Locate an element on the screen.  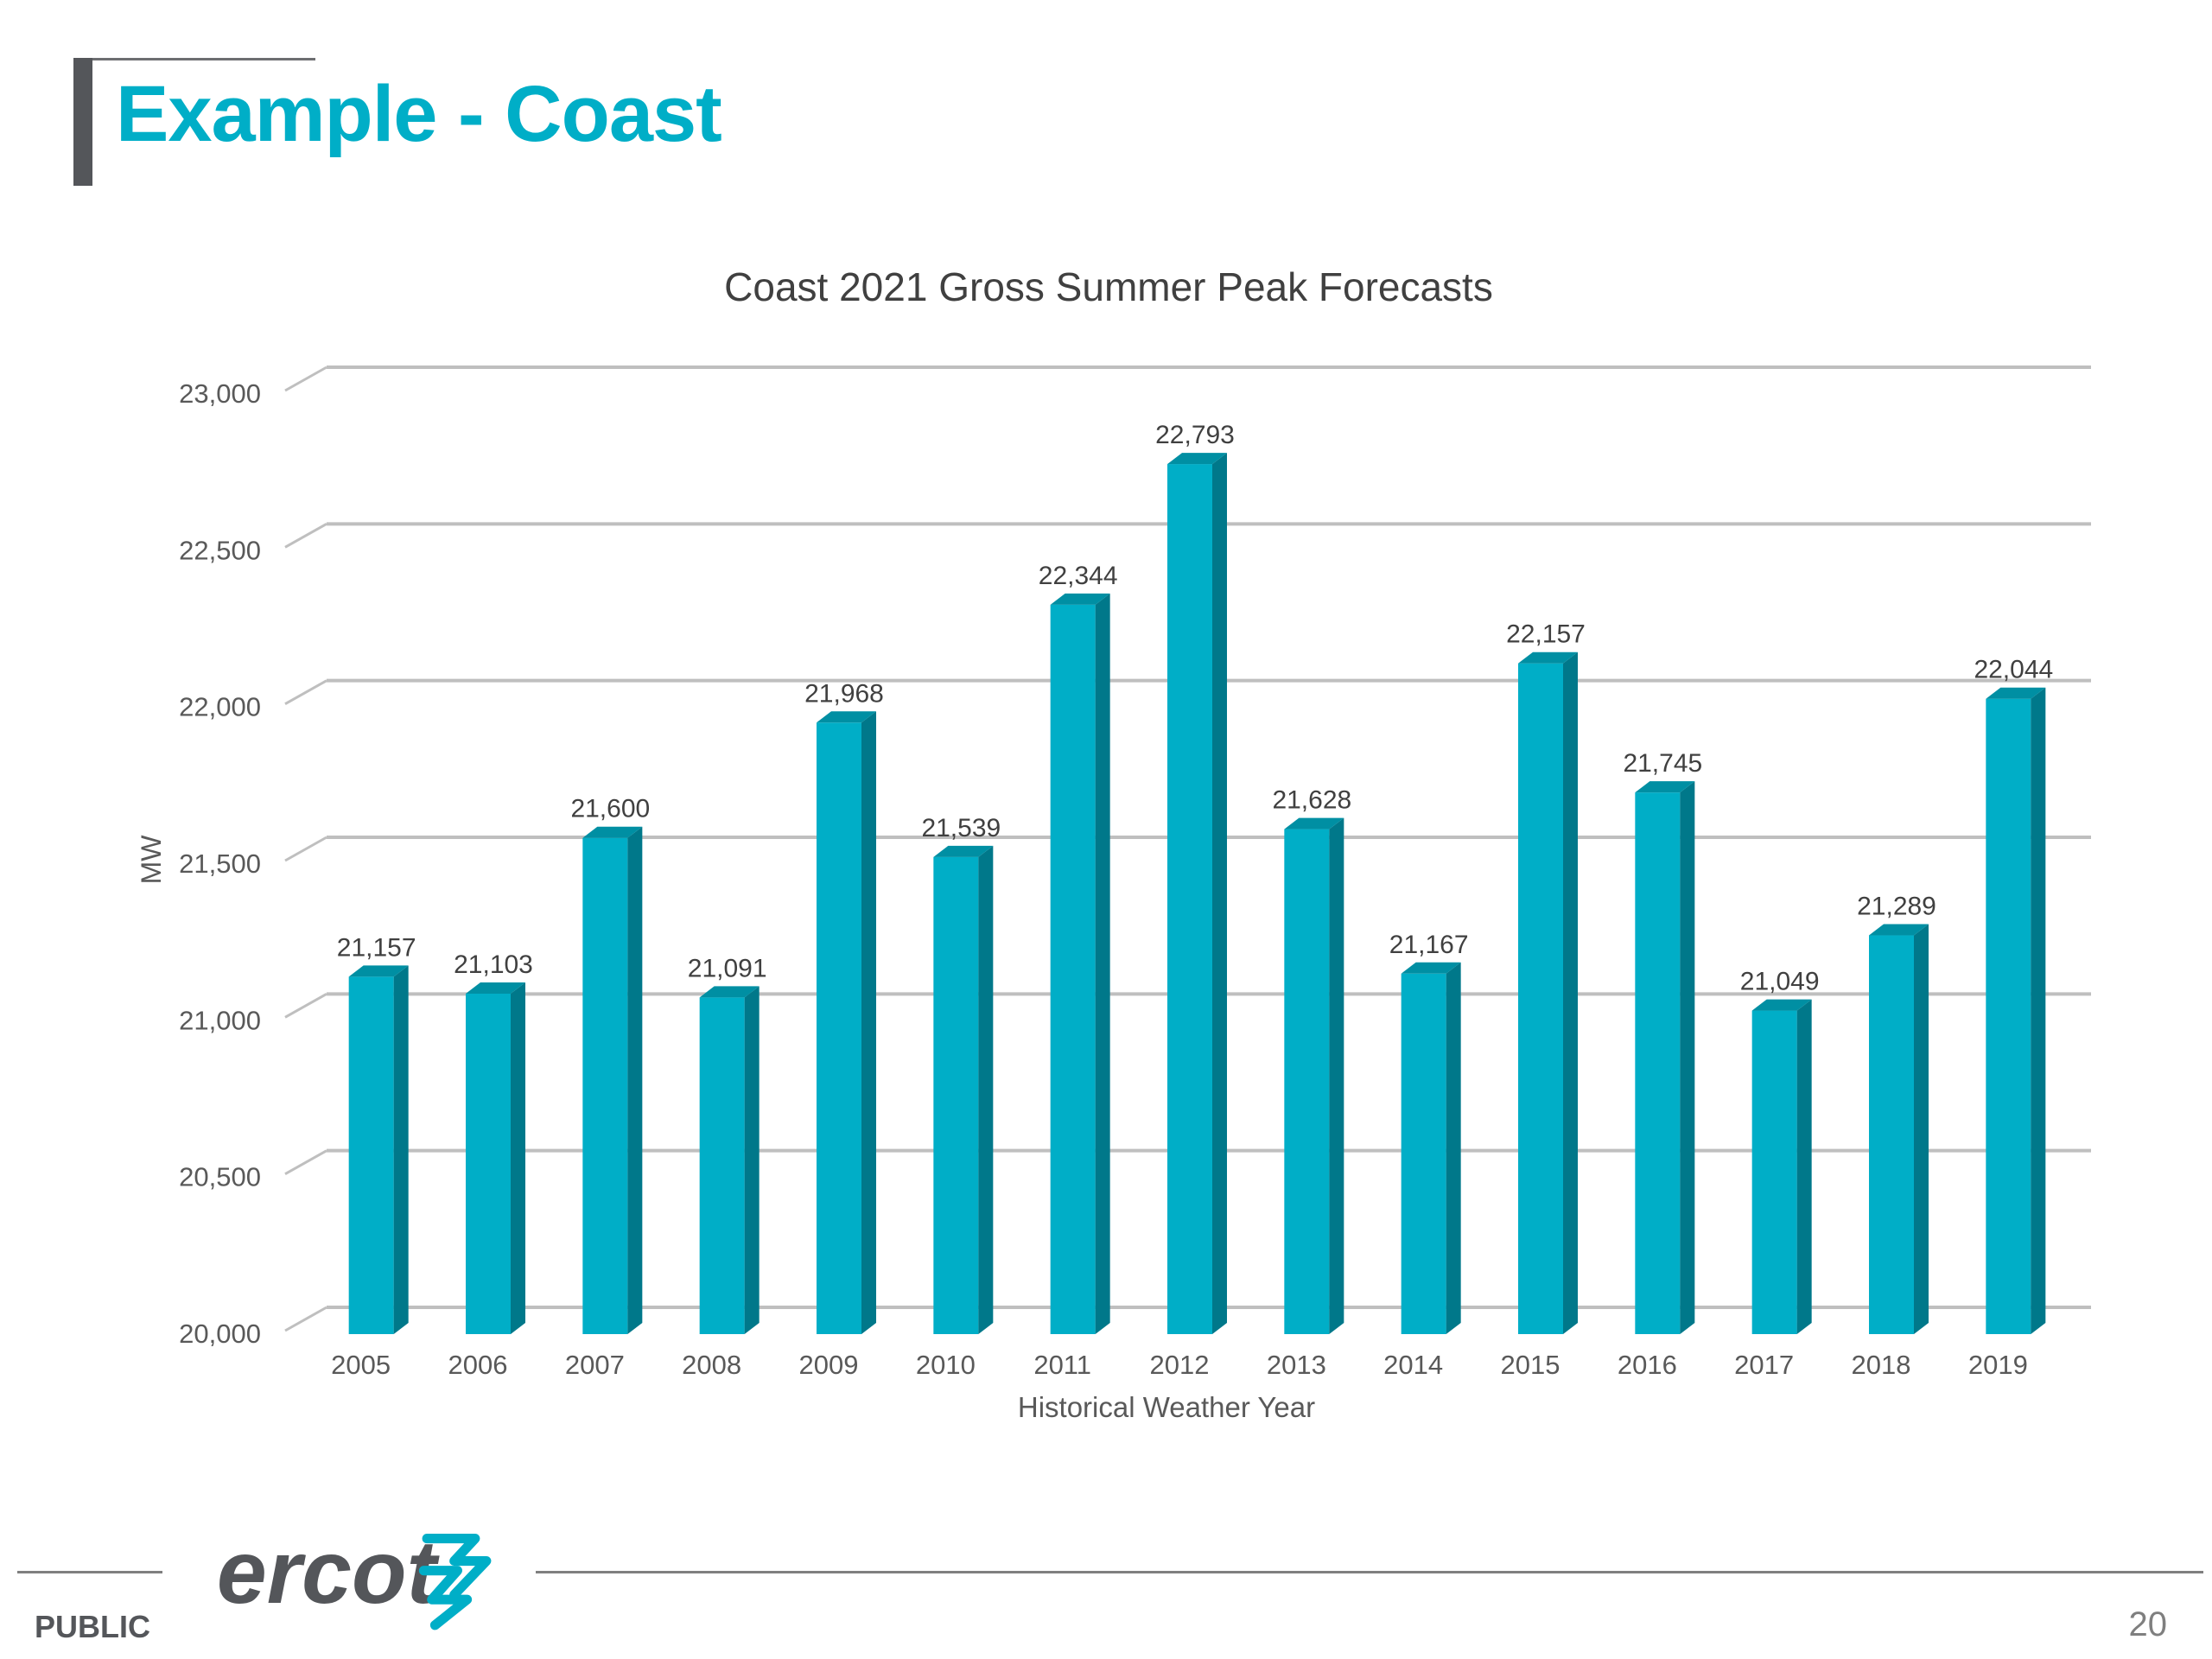
data-label: 21,600 is located at coordinates (610, 809).